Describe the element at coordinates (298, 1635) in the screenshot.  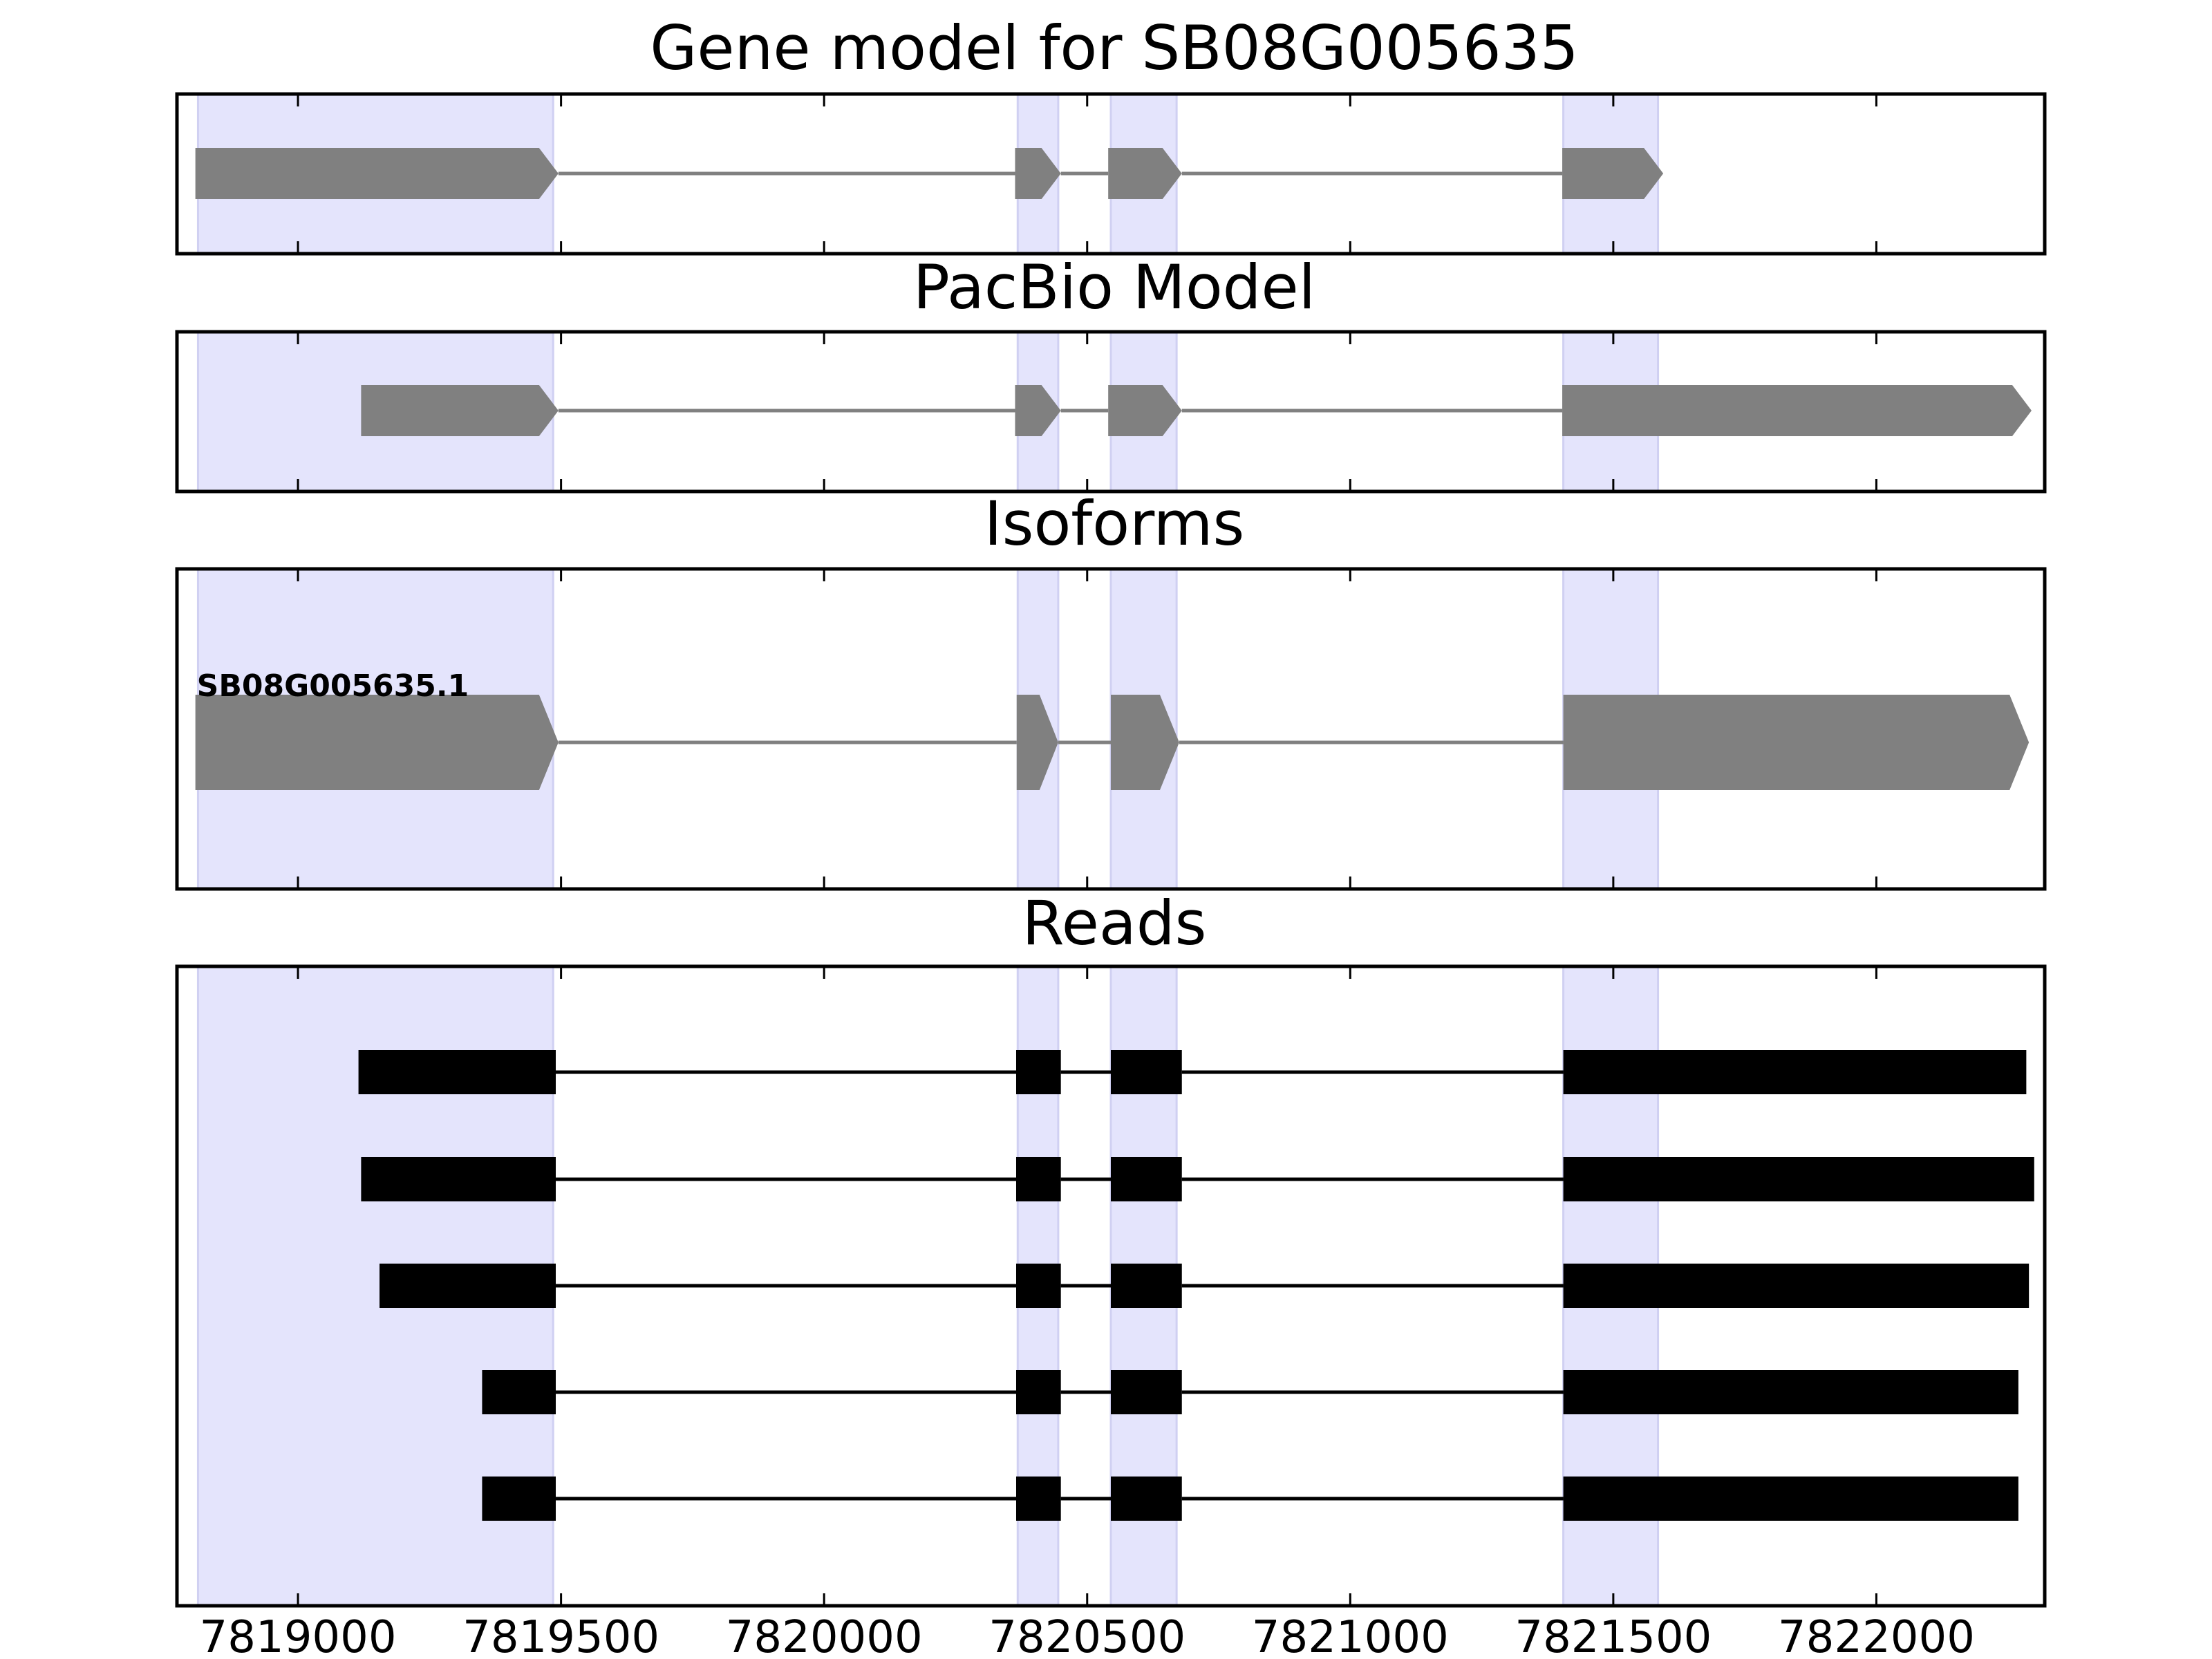
I see `x-tick-label: 7819000` at that location.